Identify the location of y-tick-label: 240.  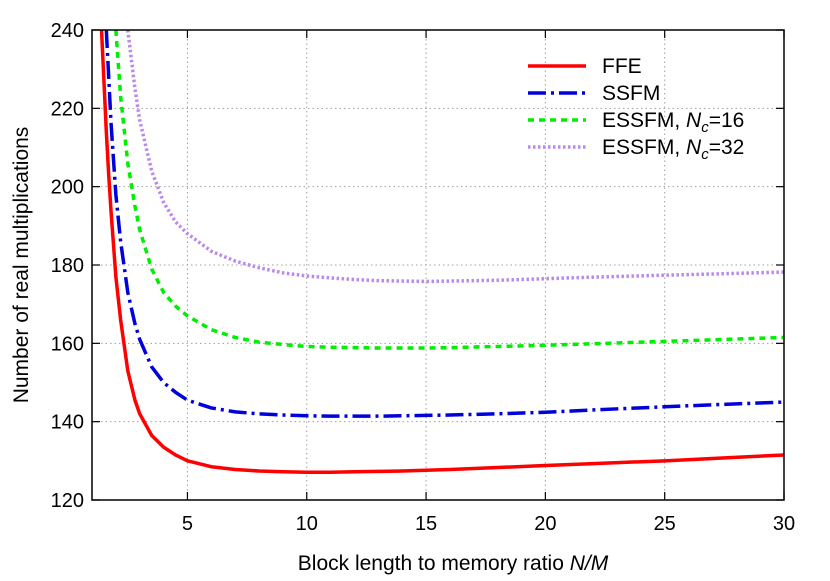
(67, 31).